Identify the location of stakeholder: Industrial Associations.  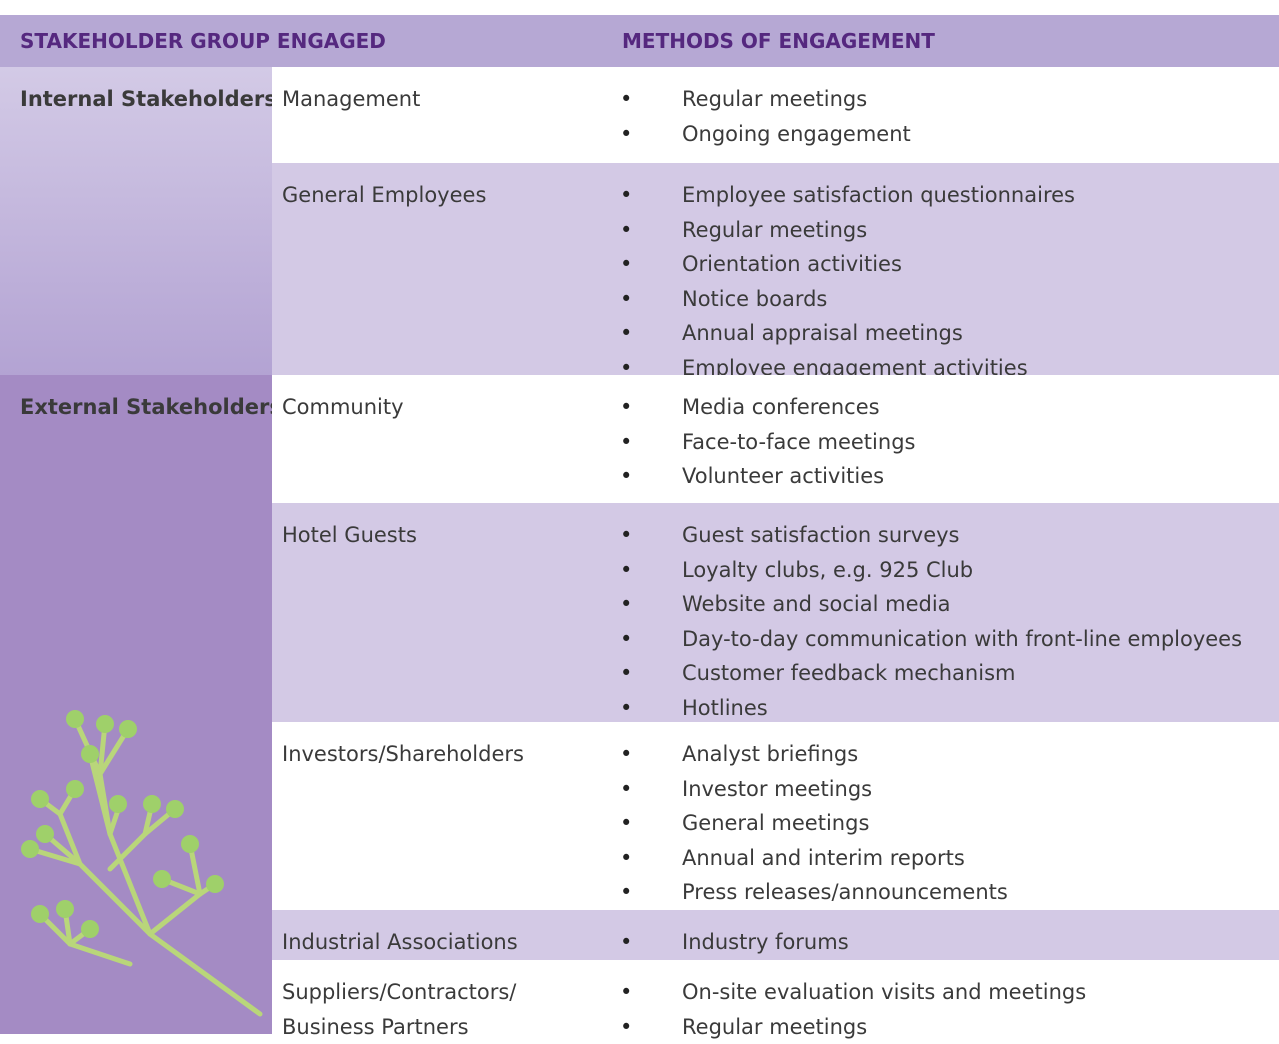
(400, 942).